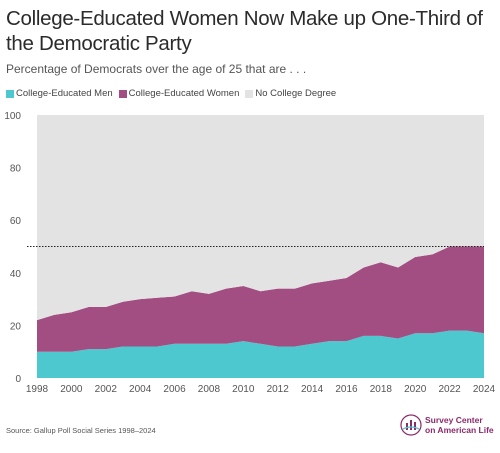 This screenshot has width=500, height=453. What do you see at coordinates (296, 93) in the screenshot?
I see `legend-label-no-college: No College Degree` at bounding box center [296, 93].